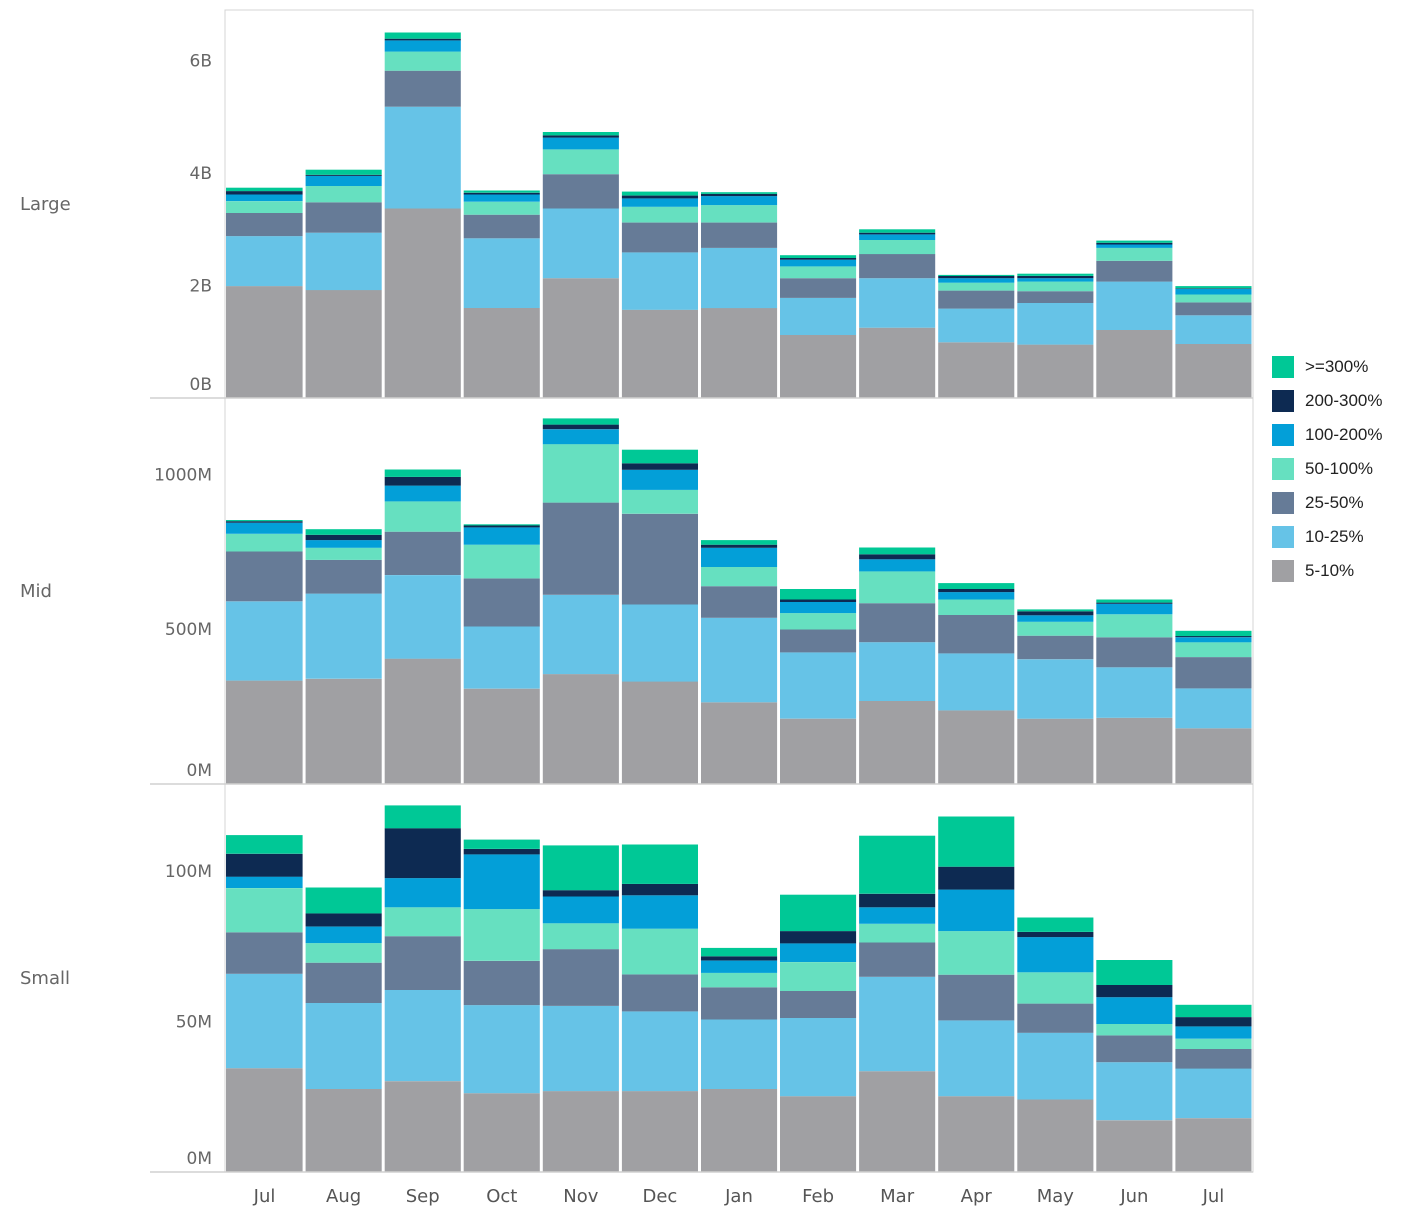  What do you see at coordinates (818, 1196) in the screenshot?
I see `x-tick-label: Feb` at bounding box center [818, 1196].